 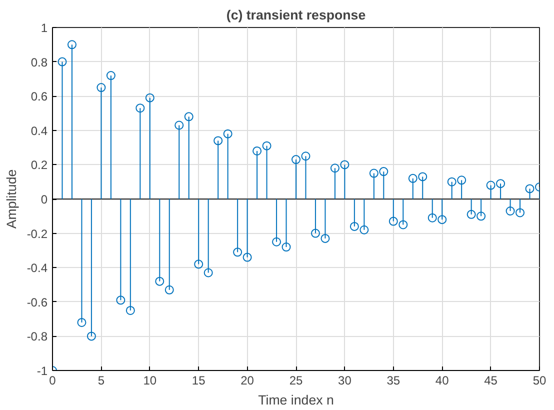 I want to click on x-tick-label: 30, so click(x=345, y=381).